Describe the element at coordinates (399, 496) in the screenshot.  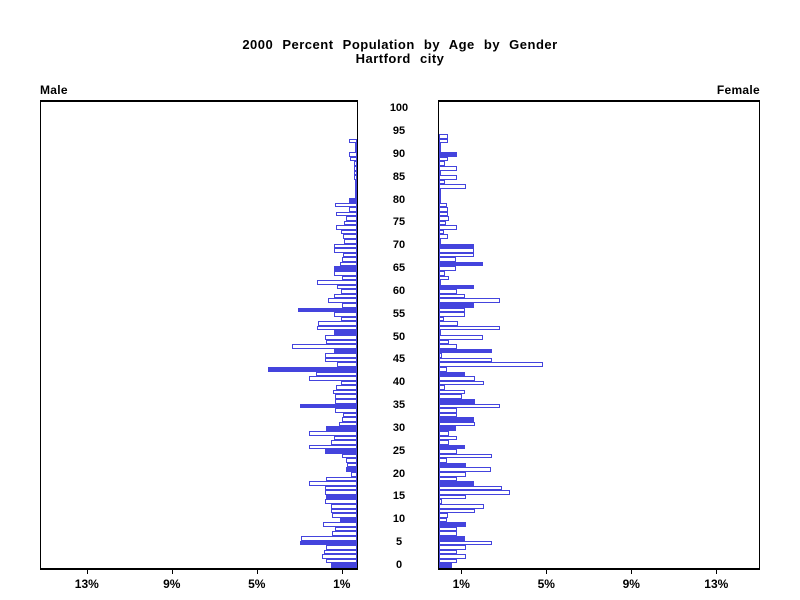
I see `age-label-15: 15` at that location.